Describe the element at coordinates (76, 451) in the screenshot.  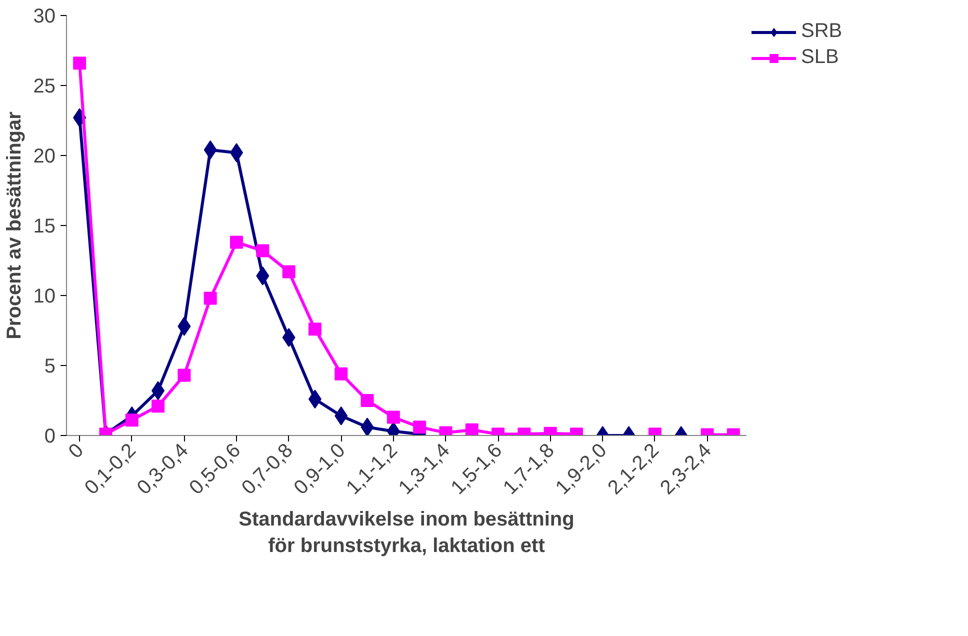
I see `x-tick-label: 0` at that location.